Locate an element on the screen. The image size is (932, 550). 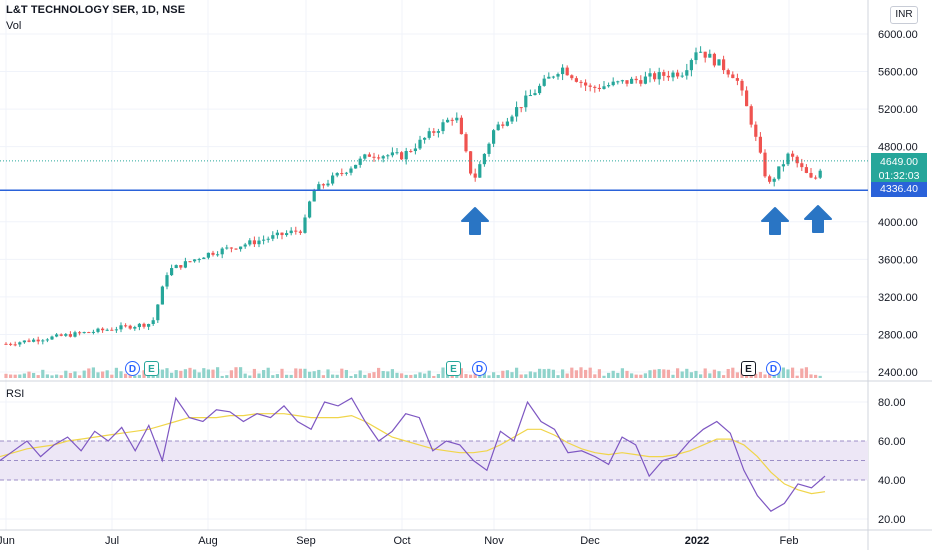
price-tick-label: 3600.00 is located at coordinates (898, 260).